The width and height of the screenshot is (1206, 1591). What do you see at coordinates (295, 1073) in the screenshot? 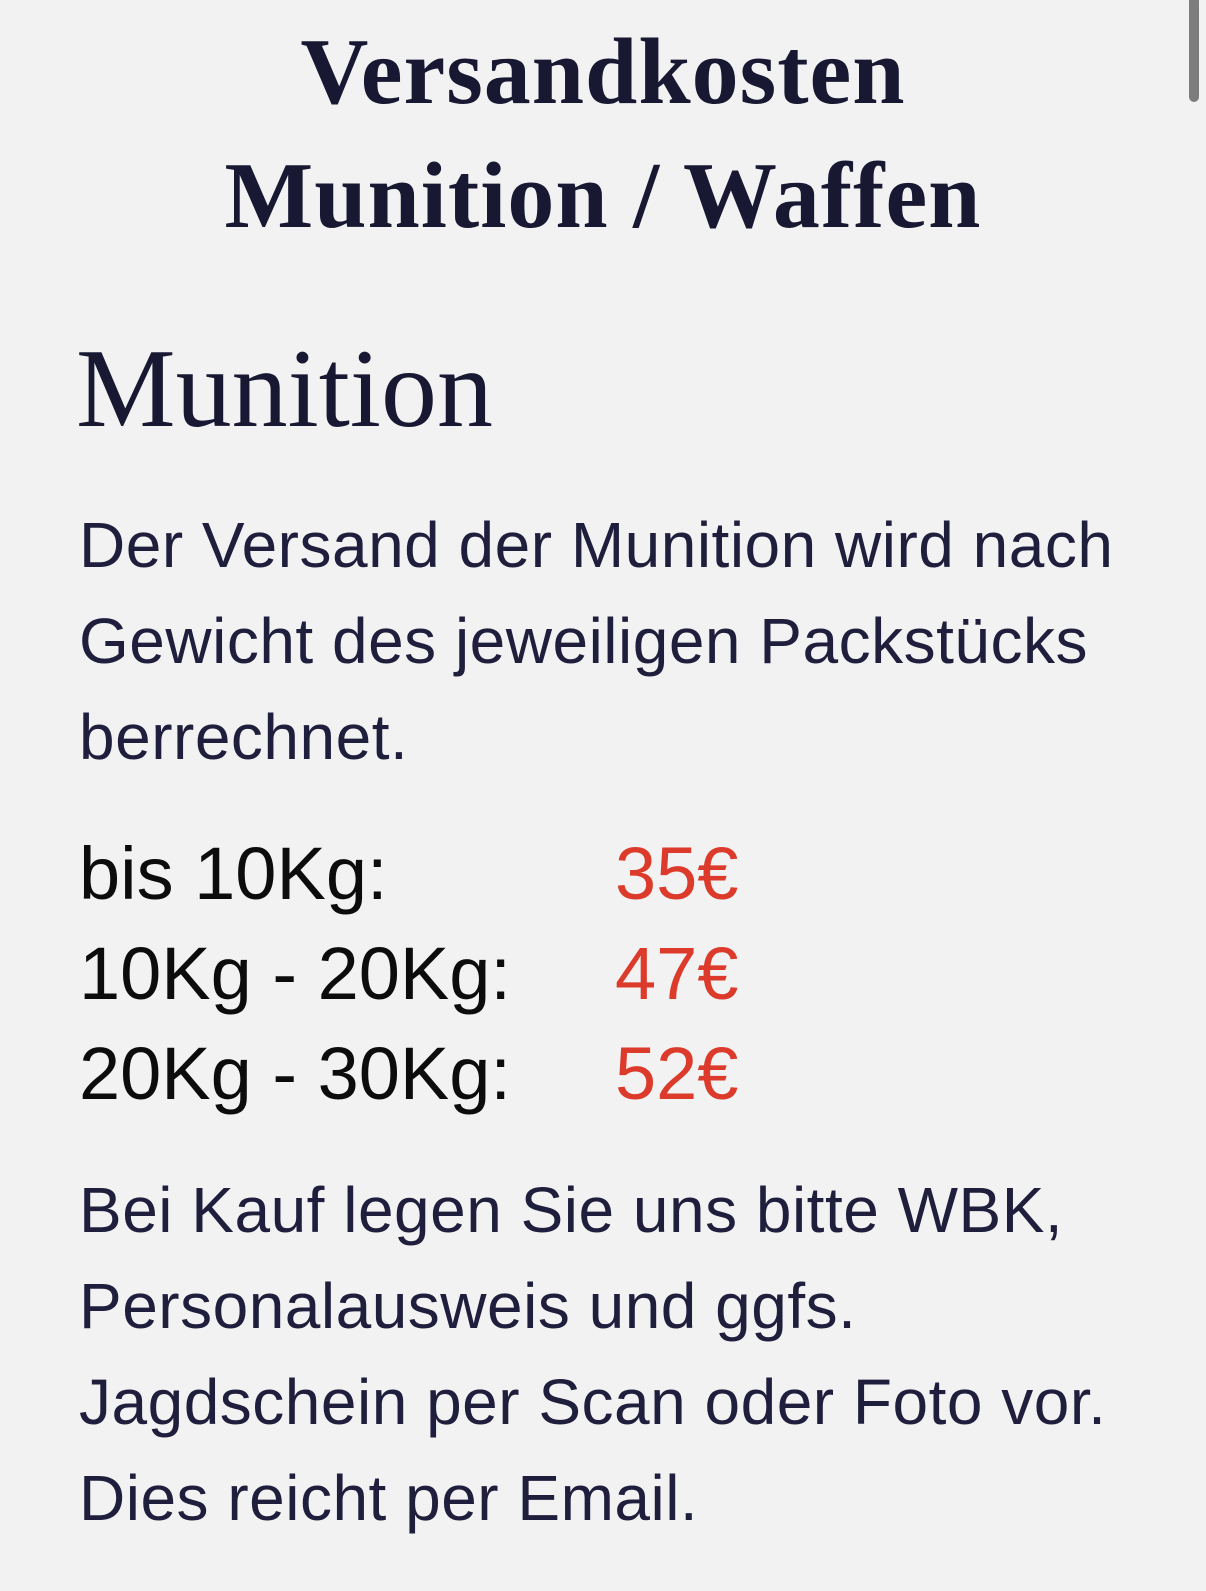
I see `price-label: 20Kg - 30Kg:` at bounding box center [295, 1073].